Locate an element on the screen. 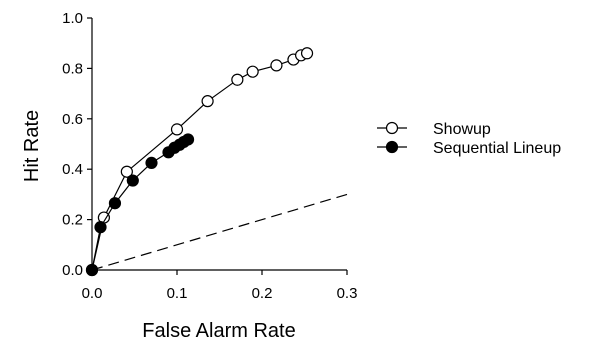  y-tick-label: 0.0 is located at coordinates (72, 270).